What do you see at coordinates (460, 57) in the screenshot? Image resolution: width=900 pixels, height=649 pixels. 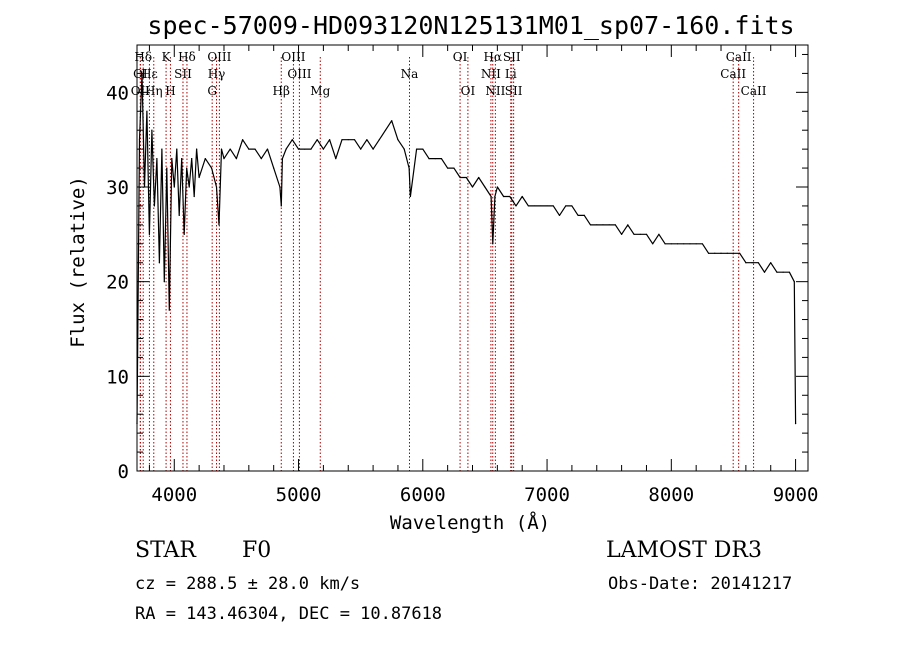 I see `reference-label-5: OI` at bounding box center [460, 57].